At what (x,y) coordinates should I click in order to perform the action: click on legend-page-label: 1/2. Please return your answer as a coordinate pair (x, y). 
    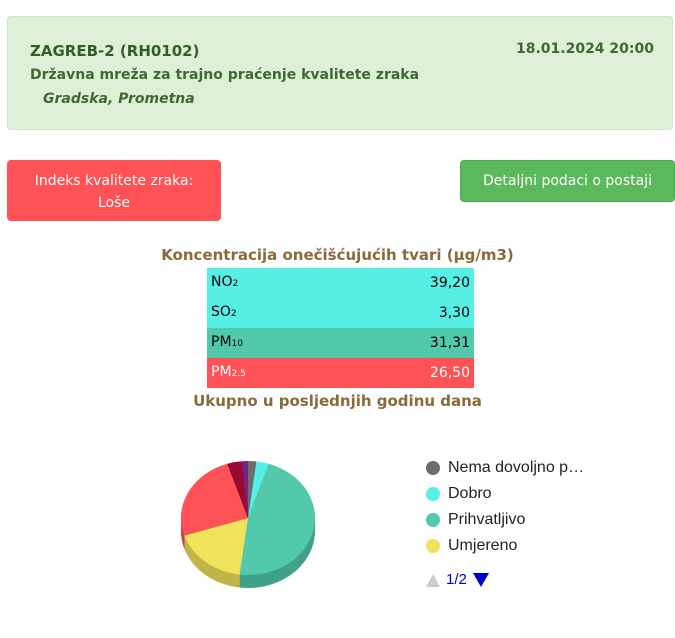
    Looking at the image, I should click on (456, 579).